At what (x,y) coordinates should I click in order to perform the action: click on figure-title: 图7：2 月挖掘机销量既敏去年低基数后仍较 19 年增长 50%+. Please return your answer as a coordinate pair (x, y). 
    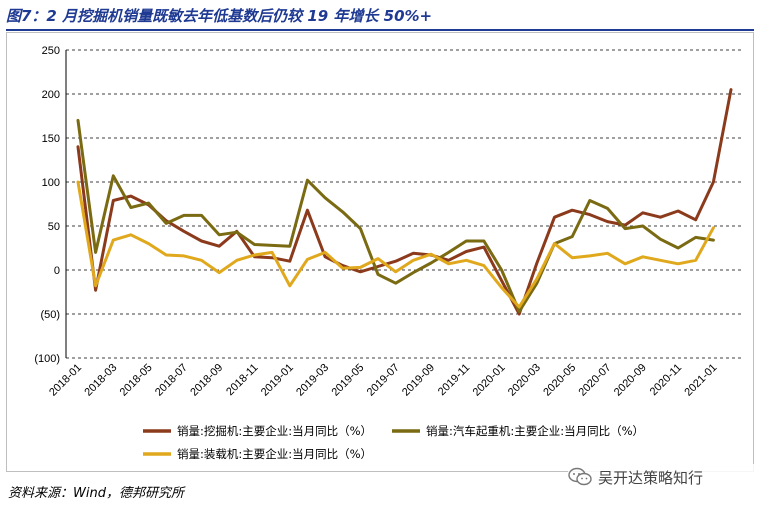
    Looking at the image, I should click on (219, 16).